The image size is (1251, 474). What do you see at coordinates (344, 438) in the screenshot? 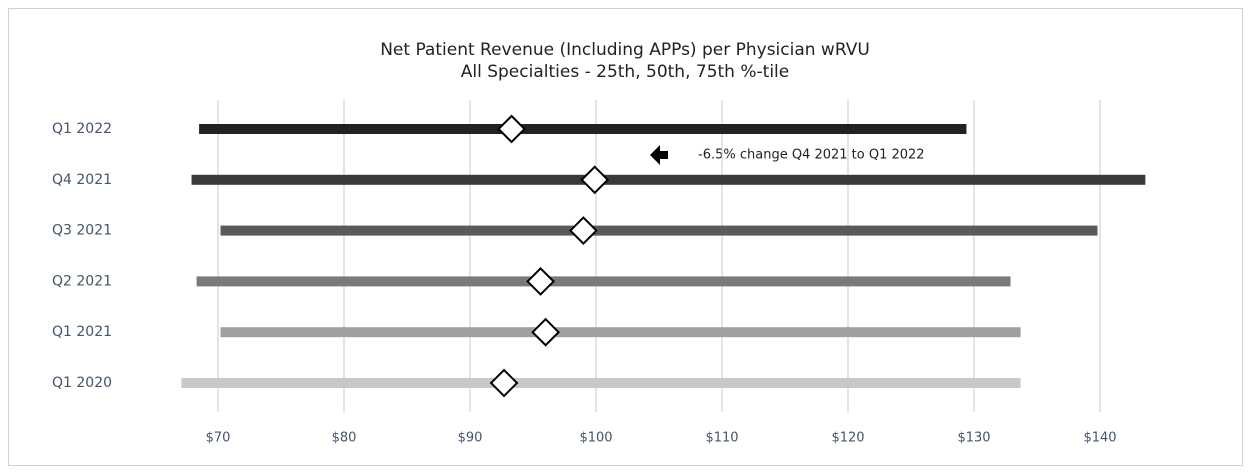
I see `x-tick-label: $80` at bounding box center [344, 438].